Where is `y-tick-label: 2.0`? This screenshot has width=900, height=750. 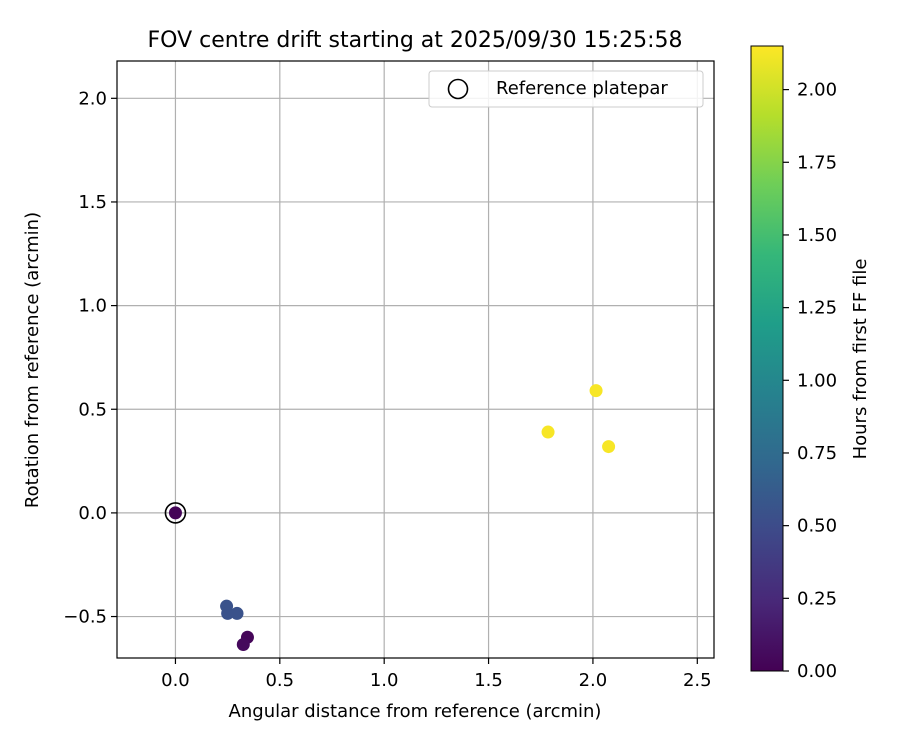 y-tick-label: 2.0 is located at coordinates (92, 98).